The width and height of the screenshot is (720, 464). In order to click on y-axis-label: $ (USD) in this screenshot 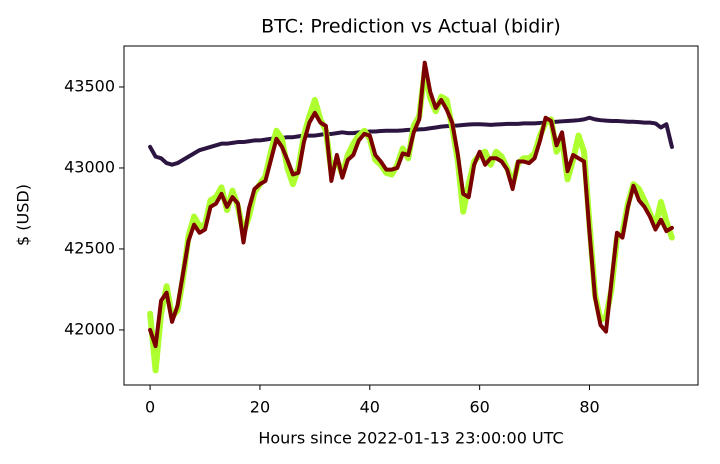, I will do `click(23, 215)`.